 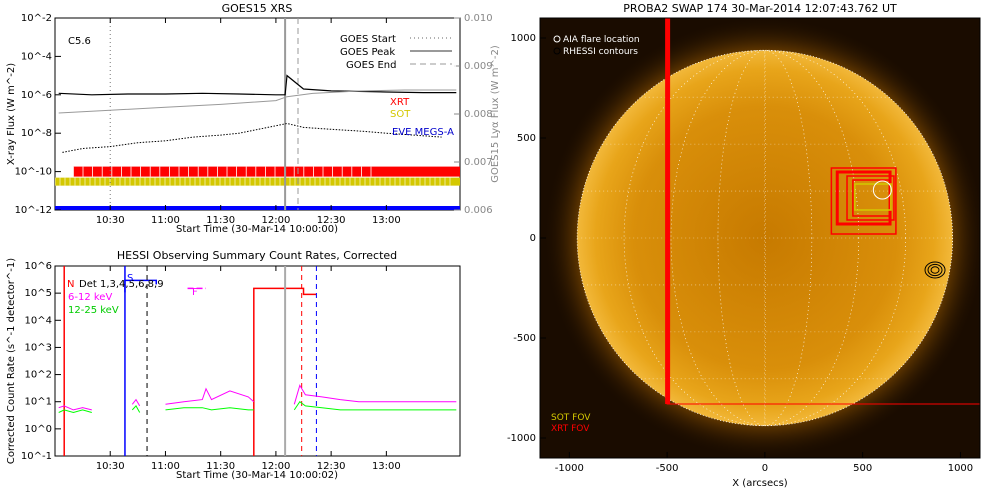 What do you see at coordinates (38, 347) in the screenshot?
I see `hessi-ytick-label: 10^3` at bounding box center [38, 347].